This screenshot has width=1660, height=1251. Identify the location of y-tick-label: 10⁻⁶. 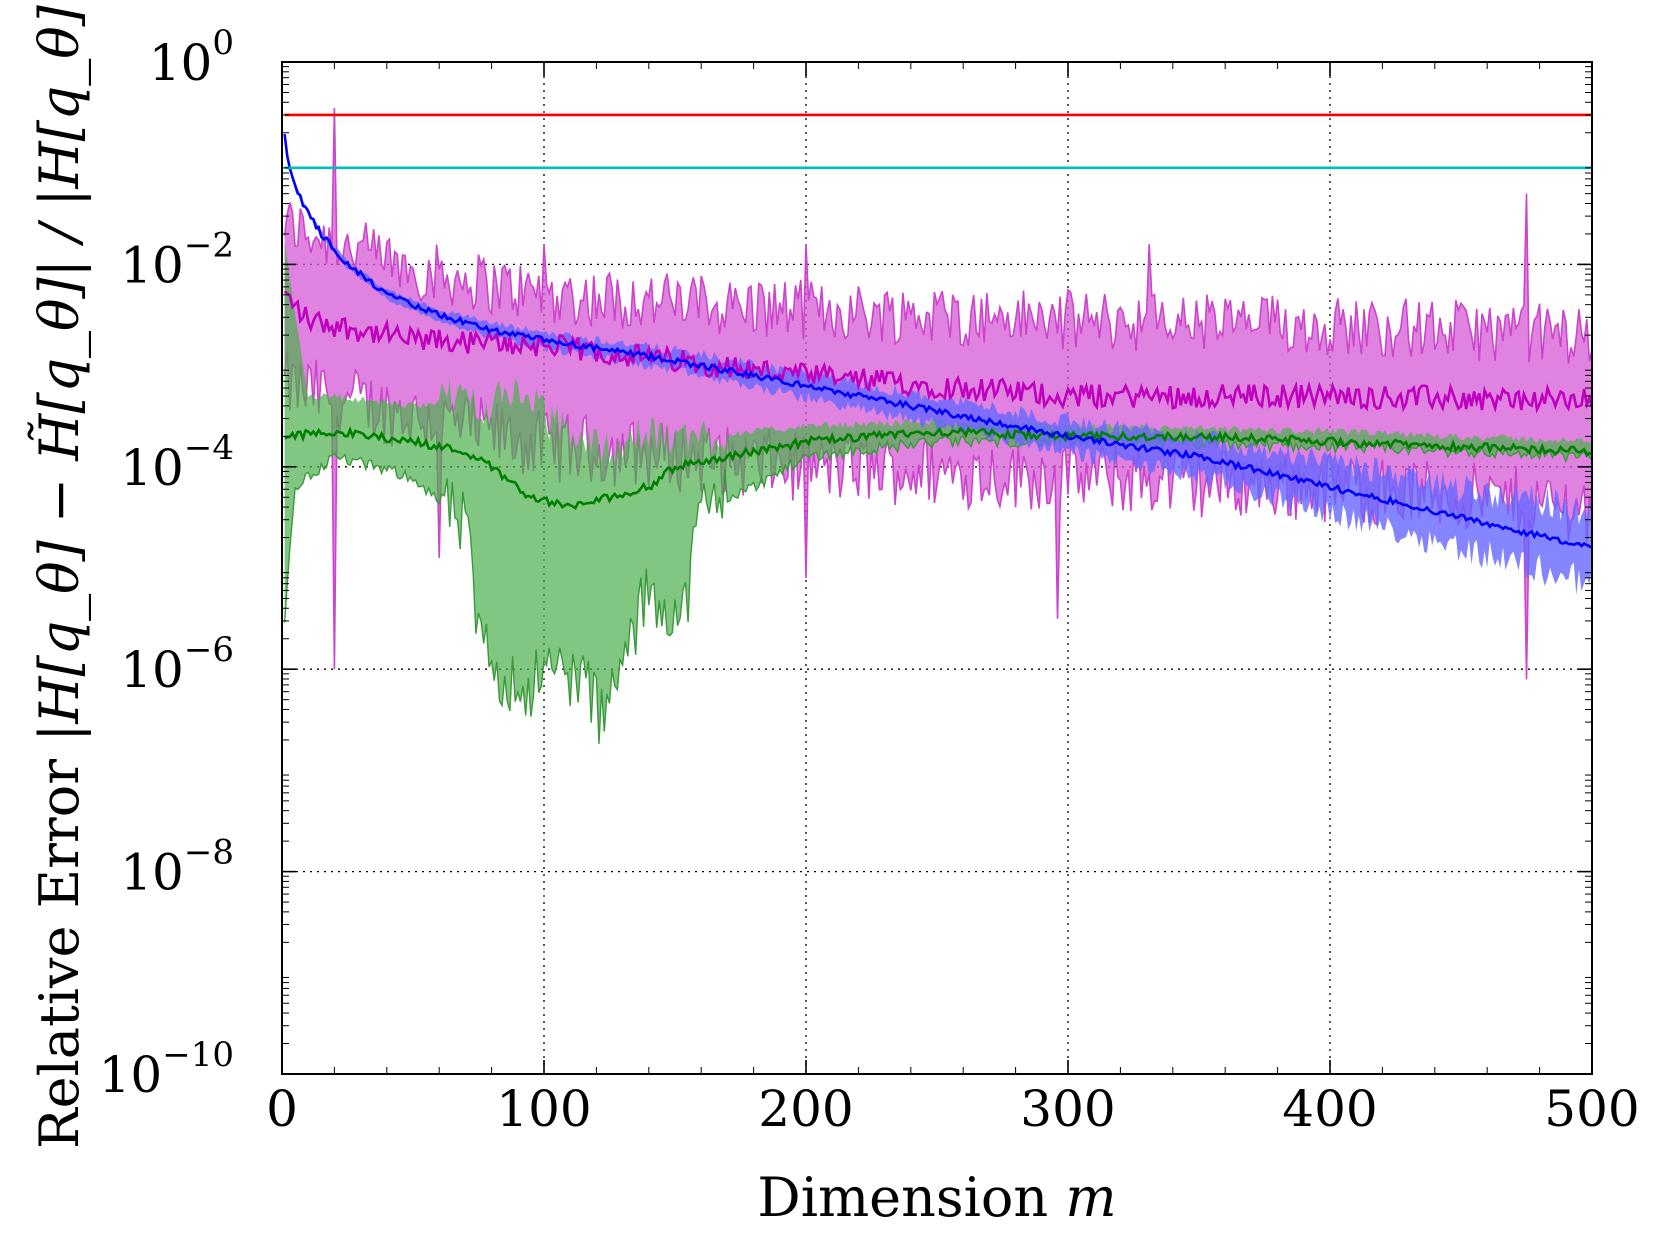
(177, 664).